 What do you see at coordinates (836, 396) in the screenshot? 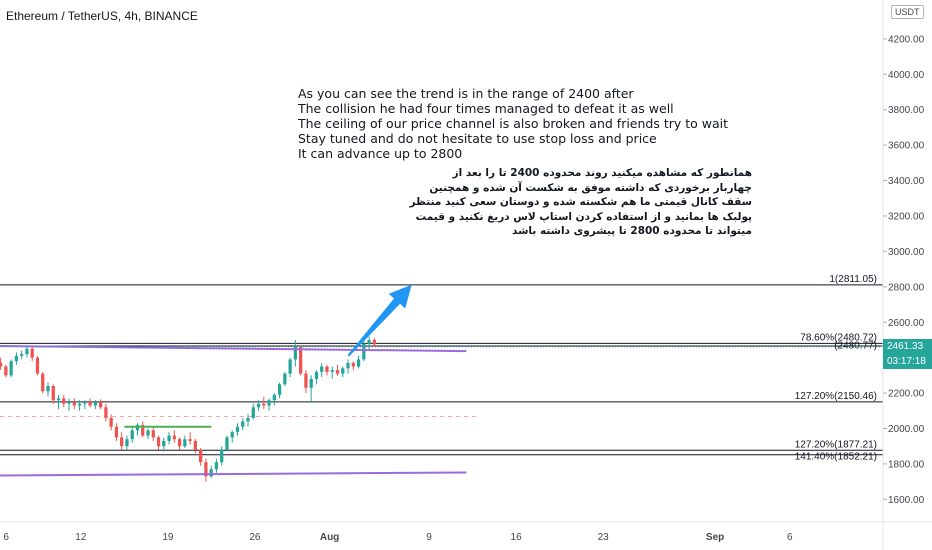
I see `fib-level-label: 127.20%(2150.46)` at bounding box center [836, 396].